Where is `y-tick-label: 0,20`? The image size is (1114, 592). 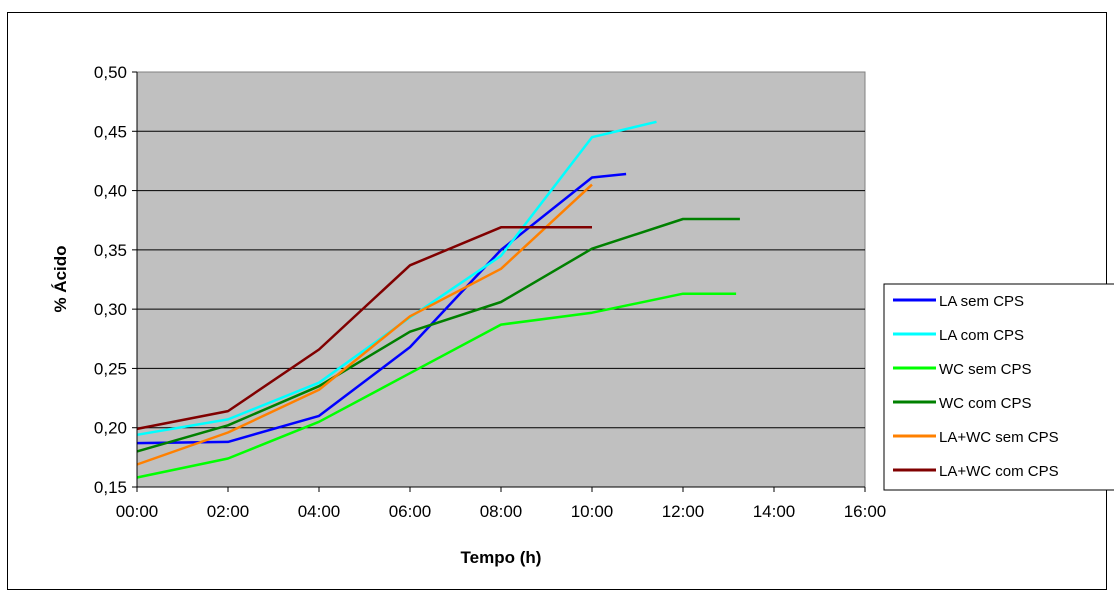 y-tick-label: 0,20 is located at coordinates (110, 428).